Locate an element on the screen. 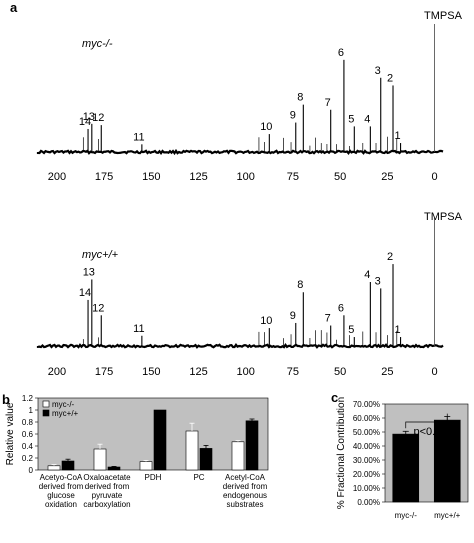 The width and height of the screenshot is (474, 543). y-axis-title: % Fractional Contribution is located at coordinates (341, 453).